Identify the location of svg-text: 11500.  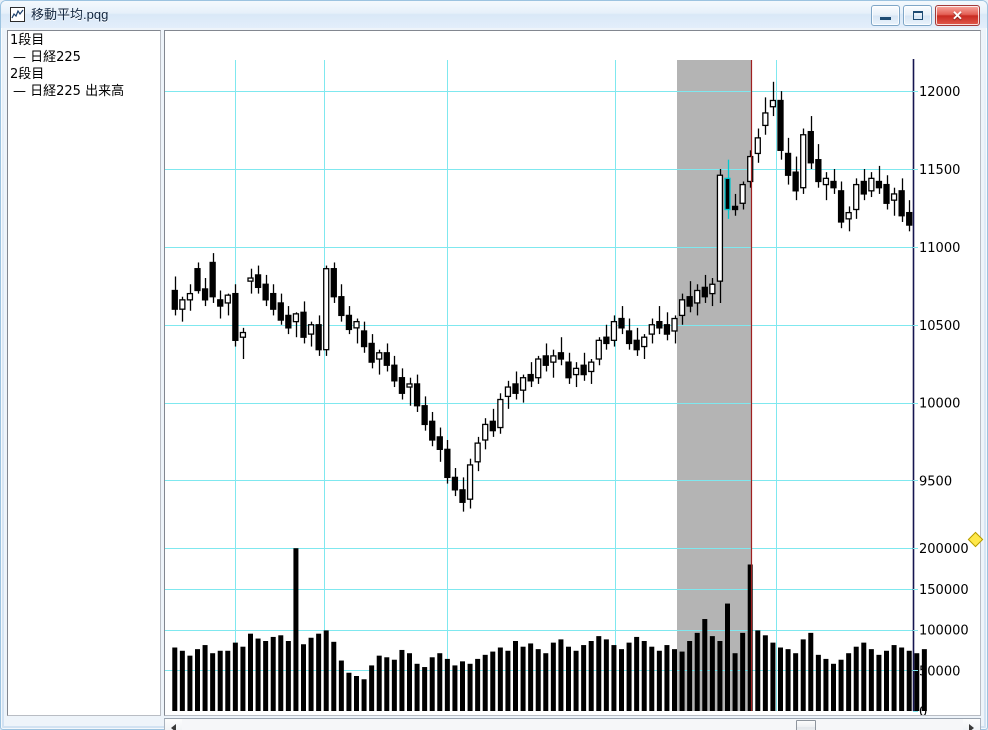
(939, 170).